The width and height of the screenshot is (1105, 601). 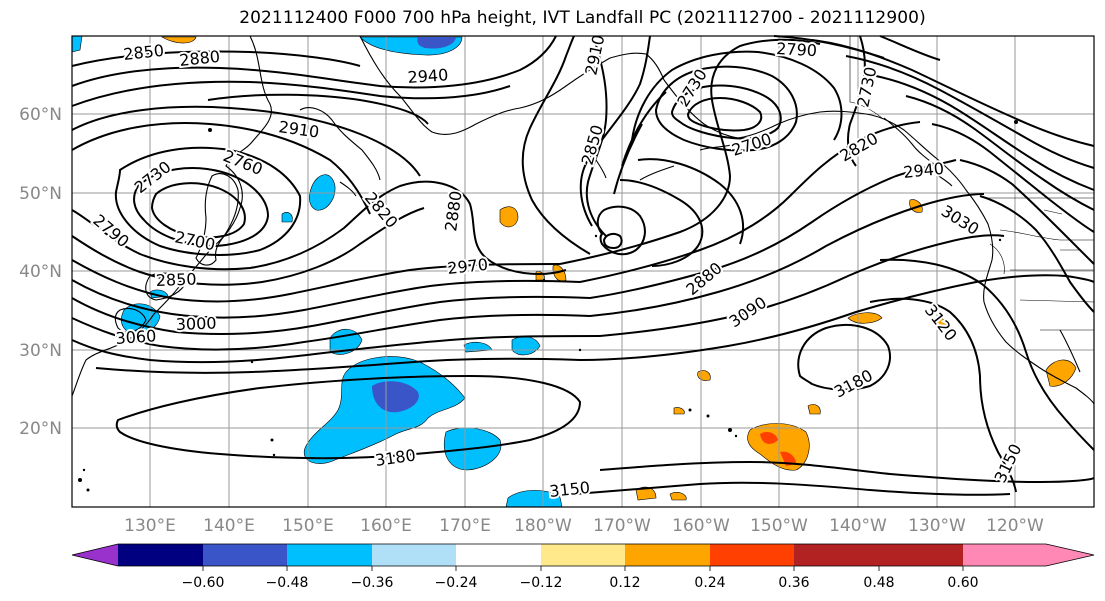 What do you see at coordinates (428, 76) in the screenshot?
I see `contour-label: 2940` at bounding box center [428, 76].